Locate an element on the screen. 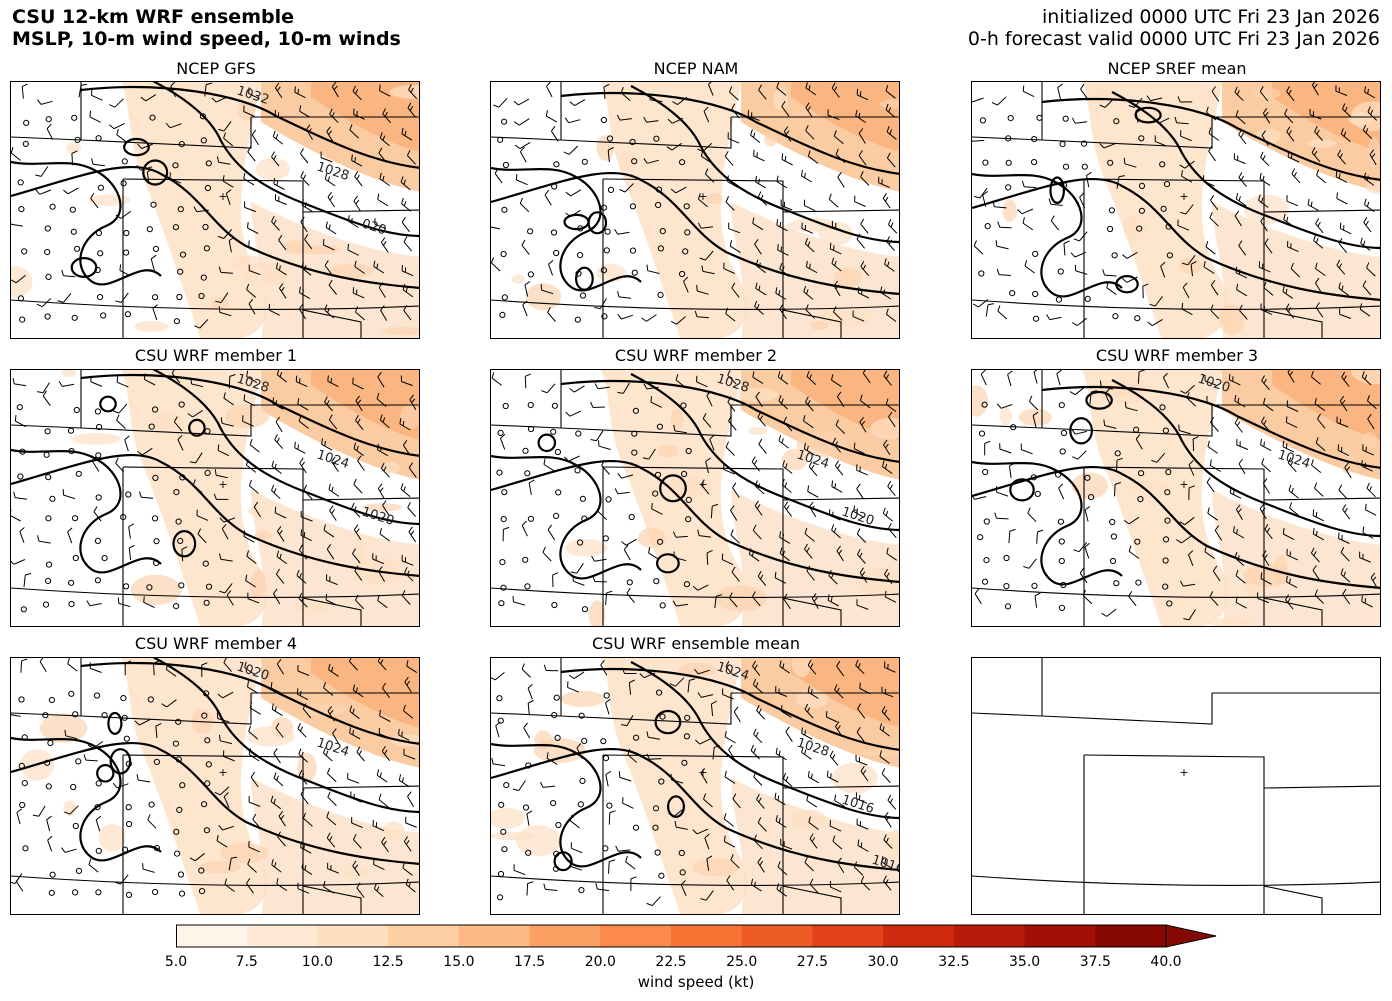  map-panel-gfs: 1032 1028 020 + is located at coordinates (215, 210).